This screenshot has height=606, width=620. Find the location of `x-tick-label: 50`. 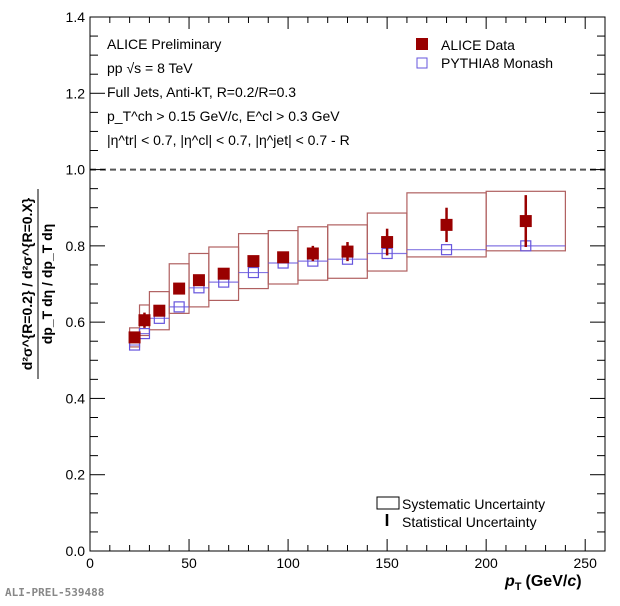

x-tick-label: 50 is located at coordinates (189, 563).